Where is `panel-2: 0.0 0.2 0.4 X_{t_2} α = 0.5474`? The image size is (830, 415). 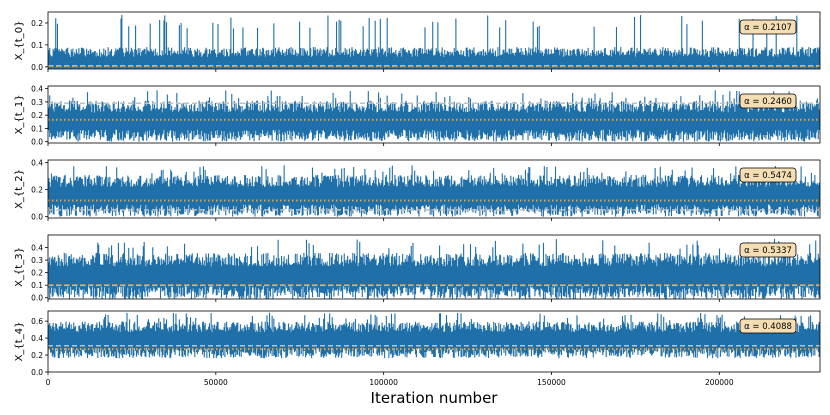 panel-2: 0.0 0.2 0.4 X_{t_2} α = 0.5474 is located at coordinates (417, 190).